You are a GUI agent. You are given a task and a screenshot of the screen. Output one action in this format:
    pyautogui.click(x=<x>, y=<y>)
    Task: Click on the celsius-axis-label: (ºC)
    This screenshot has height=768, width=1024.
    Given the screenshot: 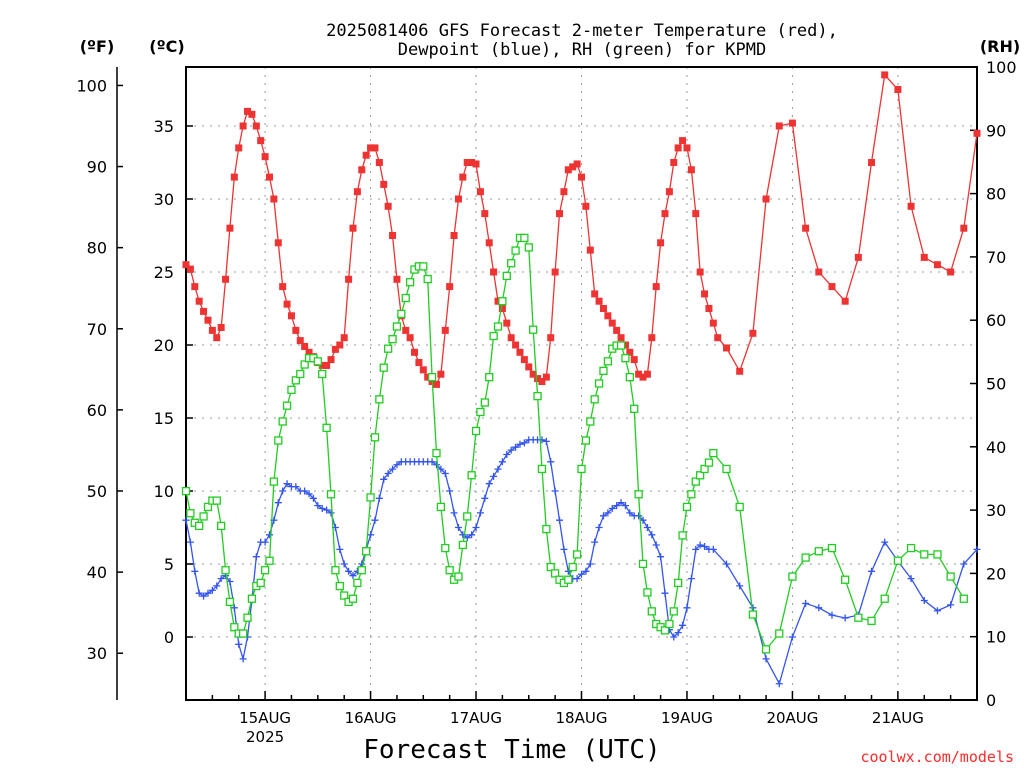 What is the action you would take?
    pyautogui.click(x=166, y=46)
    